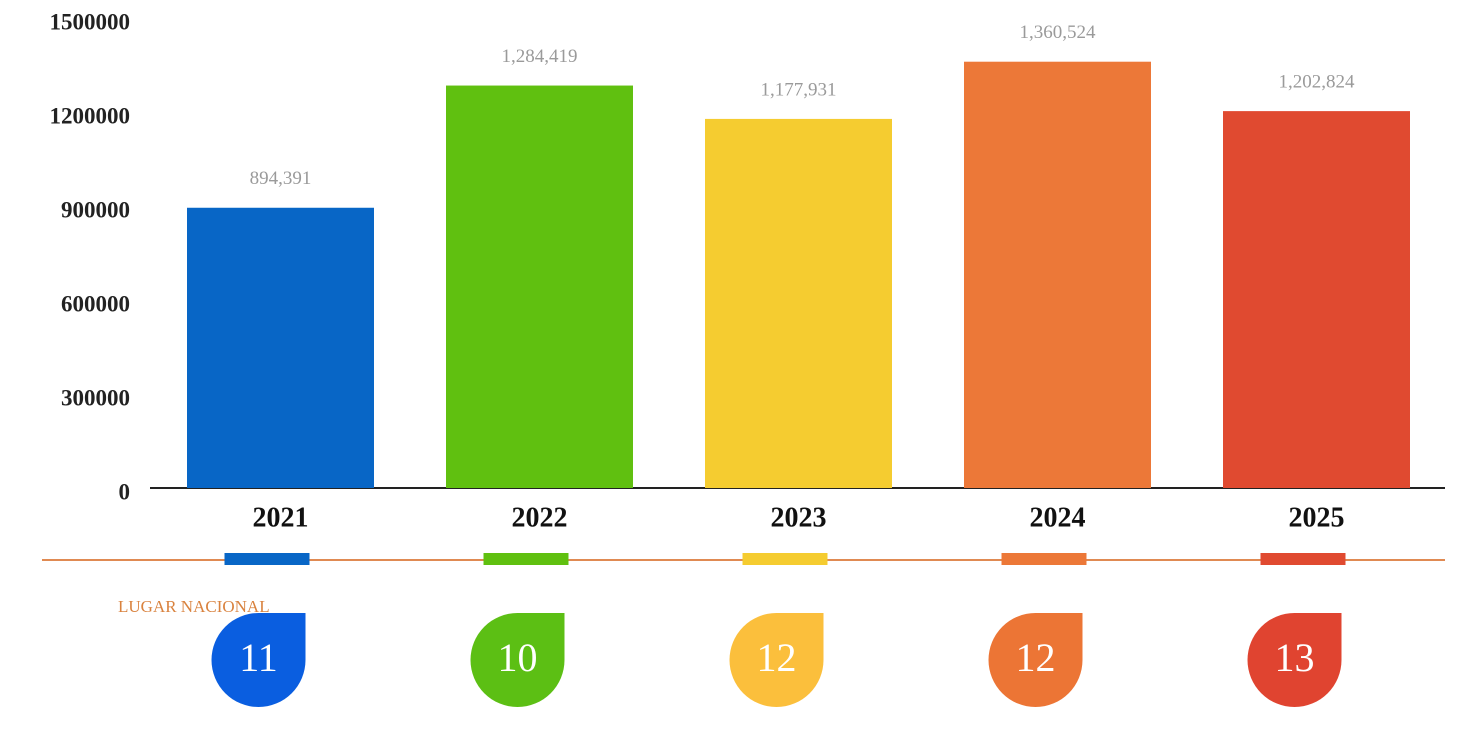 The image size is (1459, 732). Describe the element at coordinates (95, 209) in the screenshot. I see `y-tick-label: 900000` at that location.